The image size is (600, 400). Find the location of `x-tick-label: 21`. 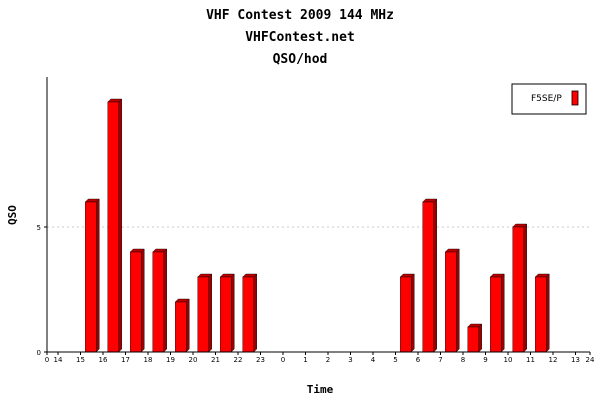

x-tick-label: 21 is located at coordinates (215, 360).